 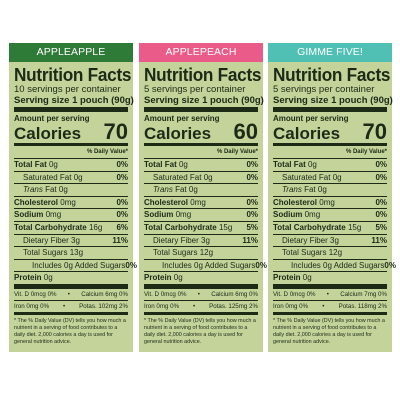 What do you see at coordinates (122, 227) in the screenshot?
I see `total-carb-dv: 6%` at bounding box center [122, 227].